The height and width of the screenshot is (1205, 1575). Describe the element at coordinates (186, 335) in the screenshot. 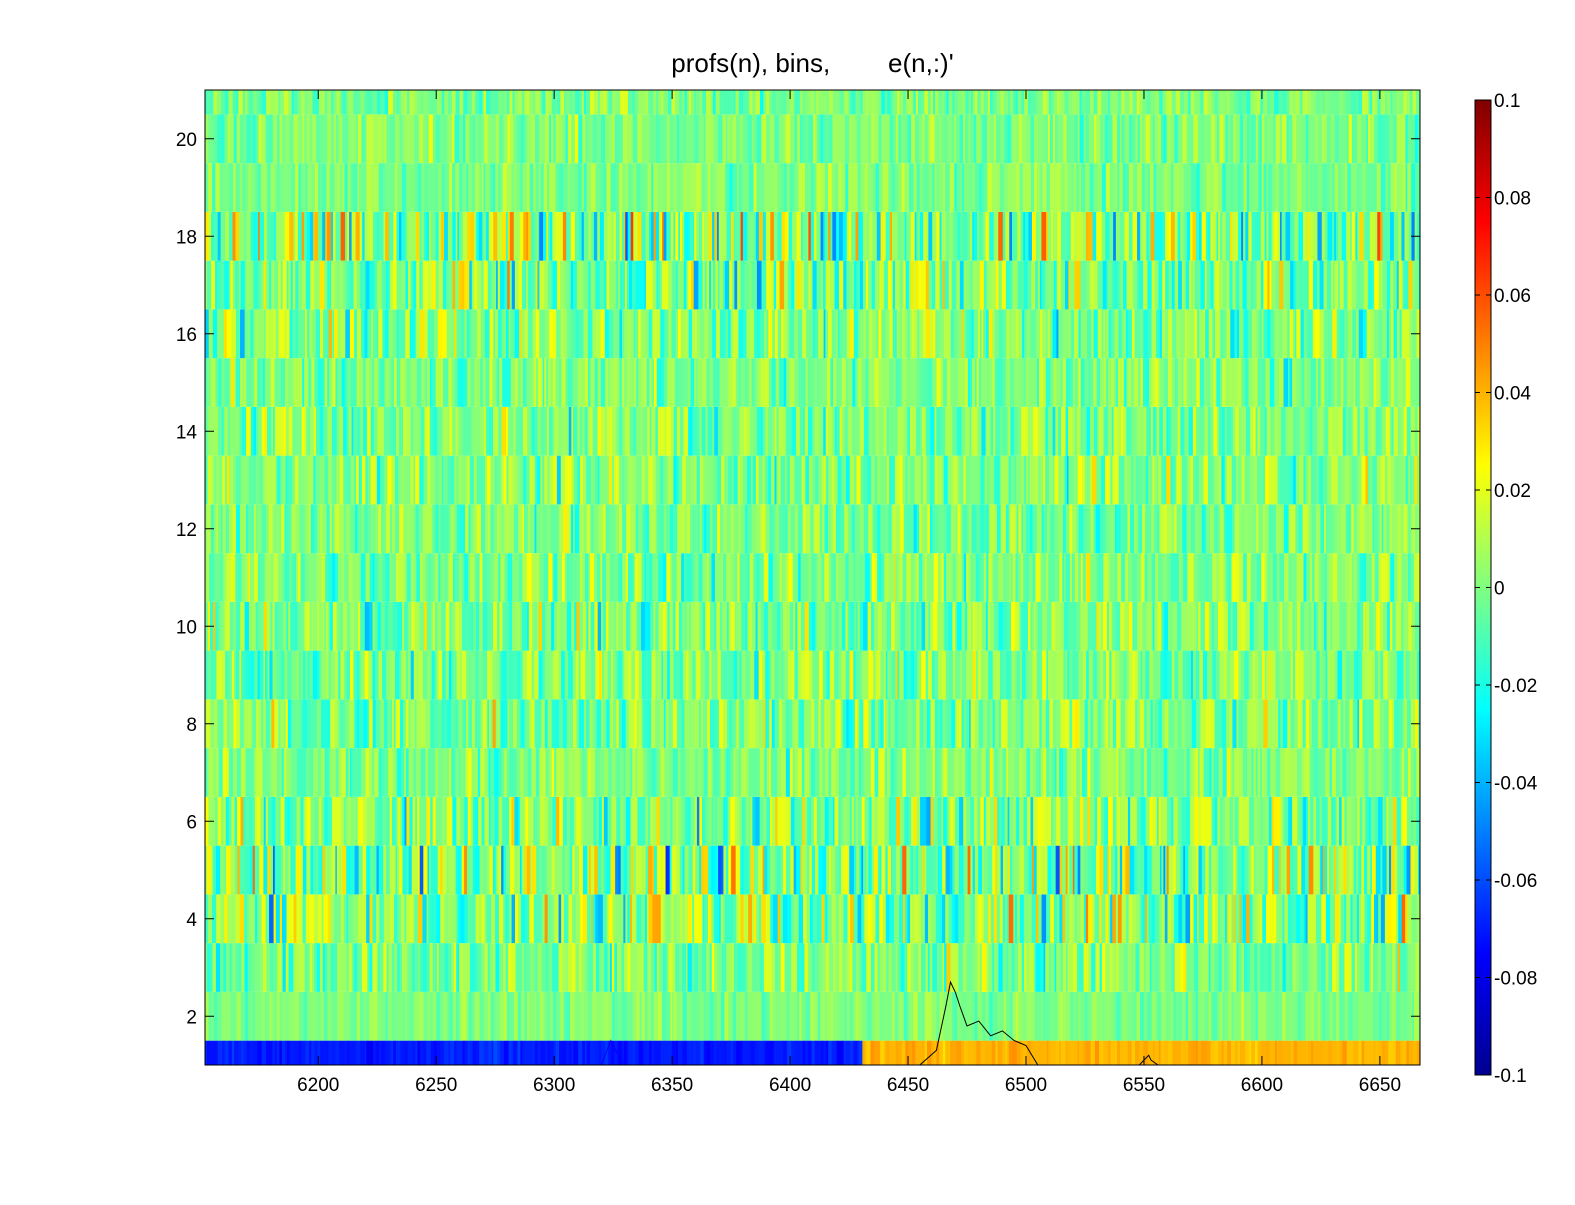

I see `y-tick-label: 16` at that location.